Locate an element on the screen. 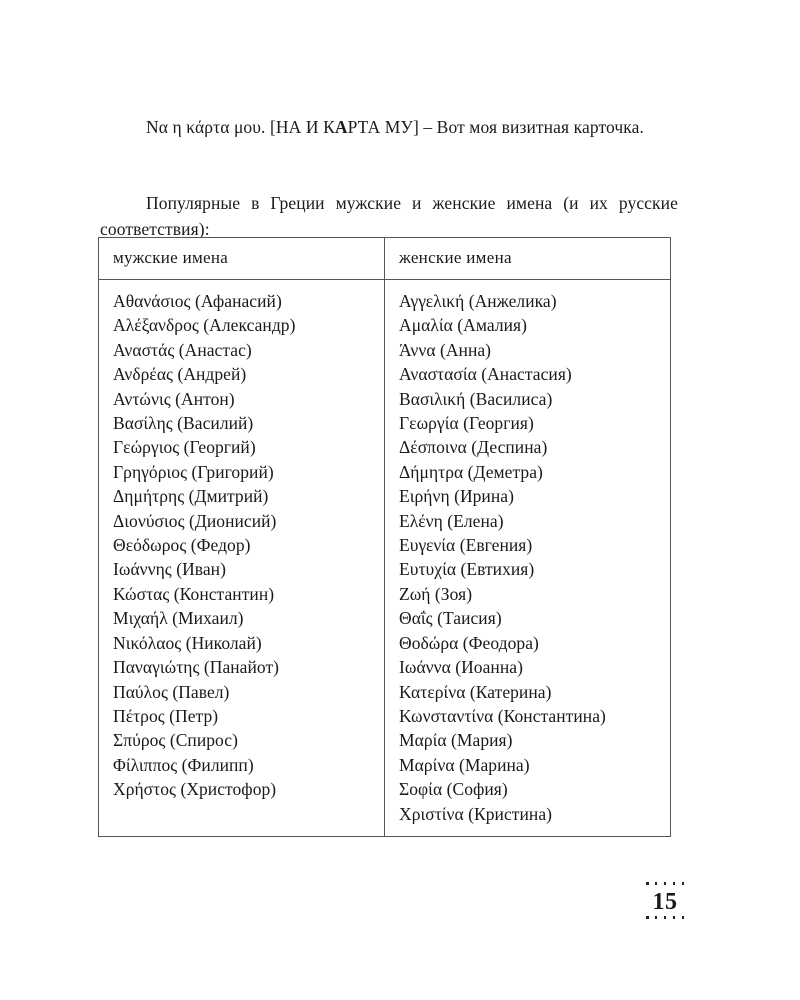  list-item: Γεώργιος (Георгий) is located at coordinates (184, 447).